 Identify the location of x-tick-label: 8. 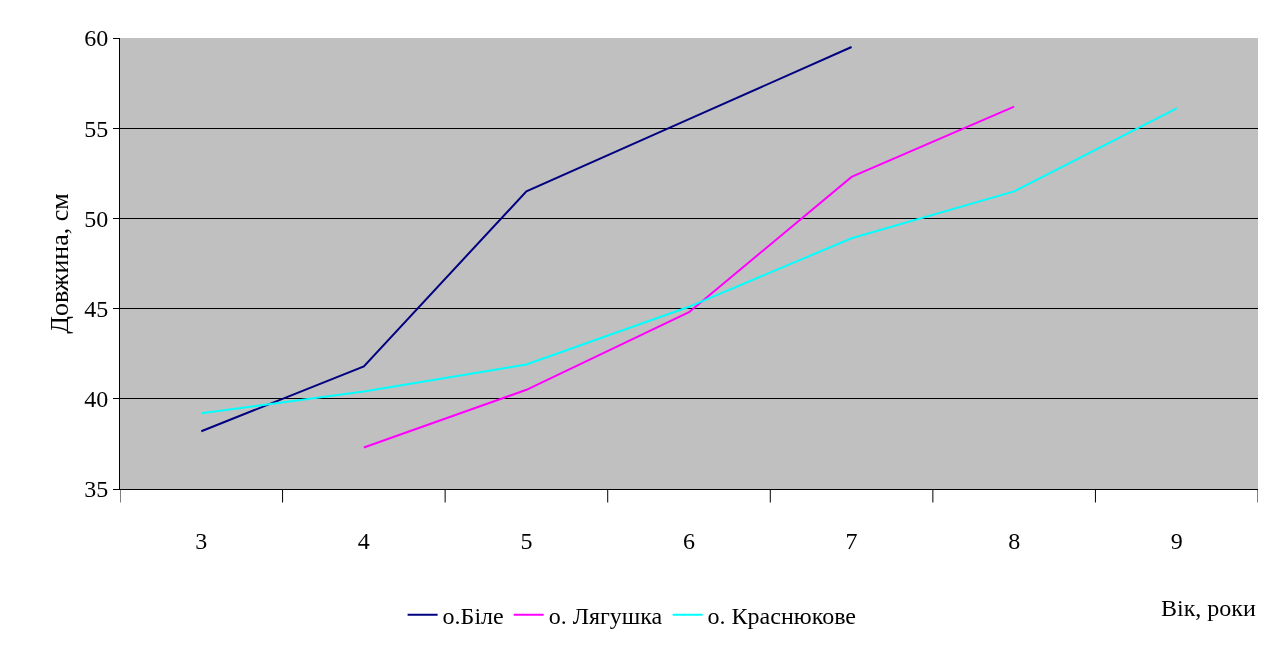
(1014, 540).